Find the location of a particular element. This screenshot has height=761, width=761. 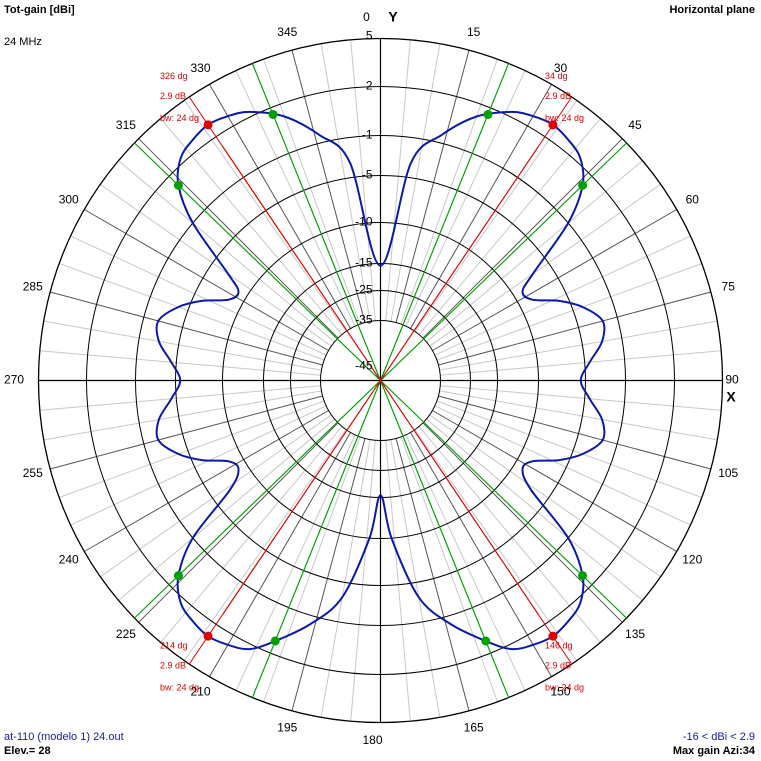

angle-tick-label: 75 is located at coordinates (729, 286).